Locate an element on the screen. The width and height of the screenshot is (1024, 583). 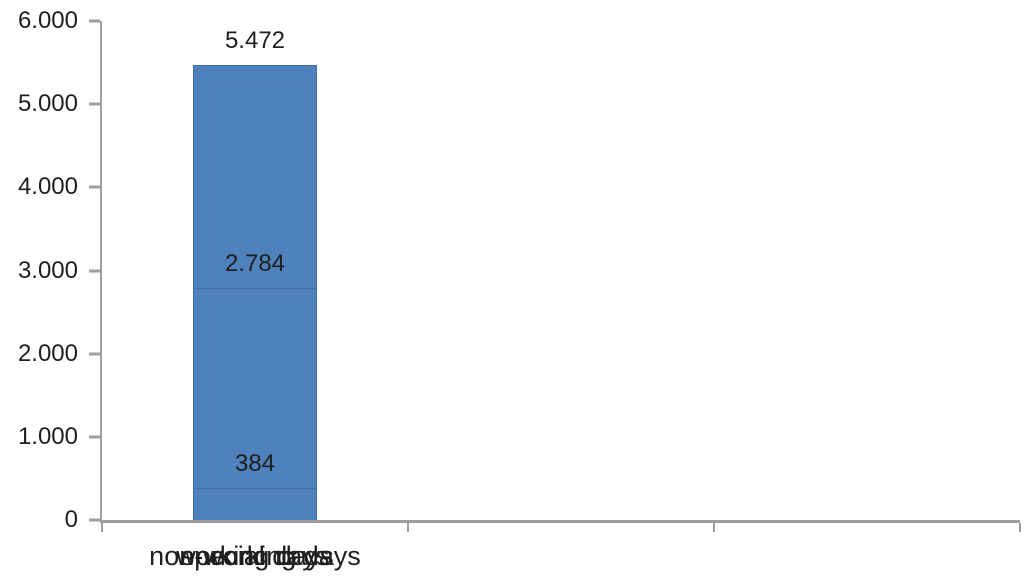
y-axis-label: 2.000 is located at coordinates (47, 353).